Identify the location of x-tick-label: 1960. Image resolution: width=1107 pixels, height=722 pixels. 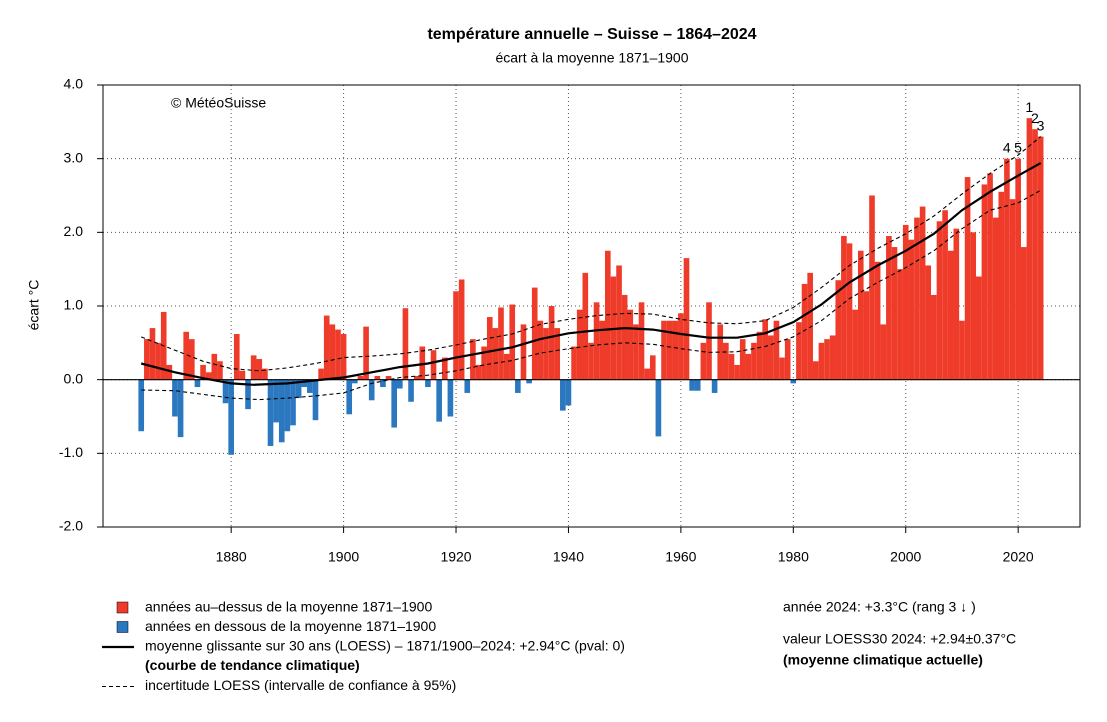
(680, 557).